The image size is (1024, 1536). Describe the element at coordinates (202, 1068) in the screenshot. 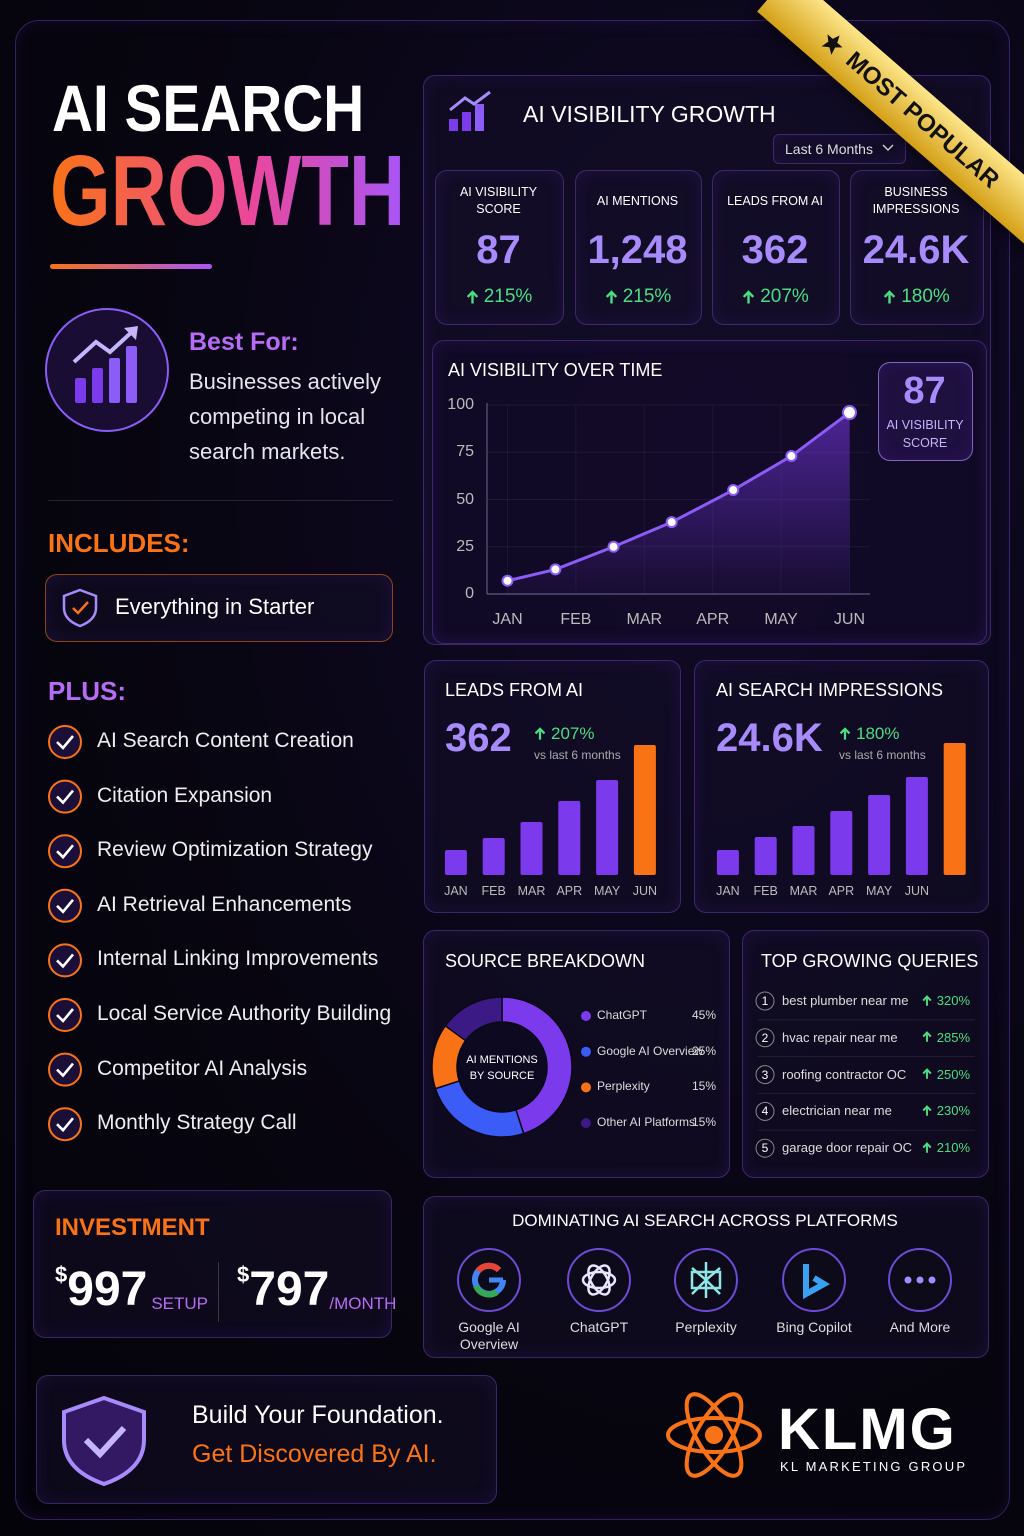

I see `plus-item: Competitor AI Analysis` at that location.